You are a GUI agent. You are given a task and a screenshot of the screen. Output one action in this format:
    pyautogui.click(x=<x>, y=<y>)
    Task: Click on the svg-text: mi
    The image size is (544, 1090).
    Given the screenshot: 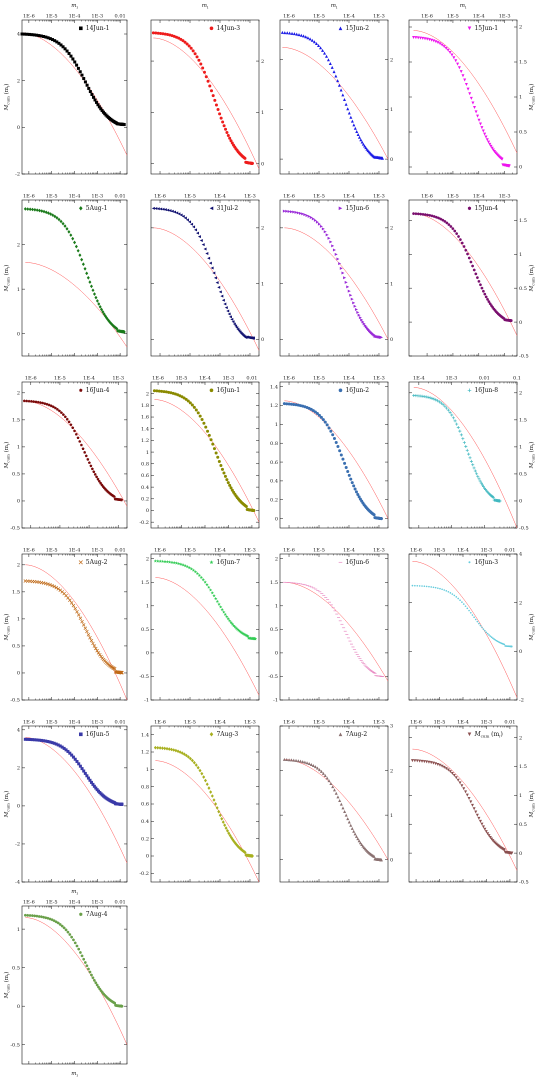 What is the action you would take?
    pyautogui.click(x=74, y=892)
    